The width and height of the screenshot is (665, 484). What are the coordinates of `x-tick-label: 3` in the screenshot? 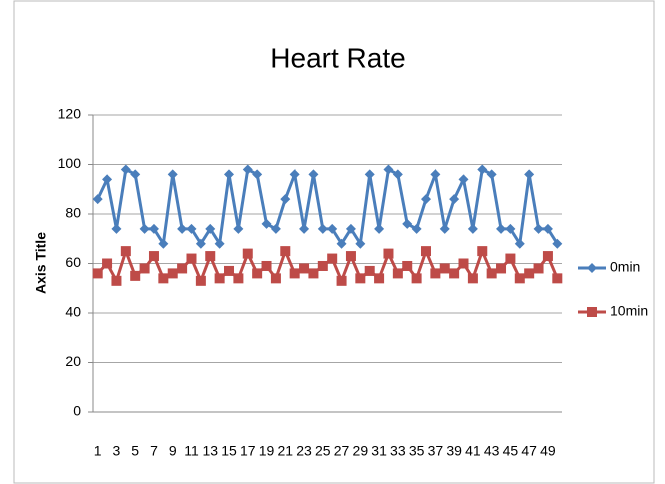 It's located at (117, 451).